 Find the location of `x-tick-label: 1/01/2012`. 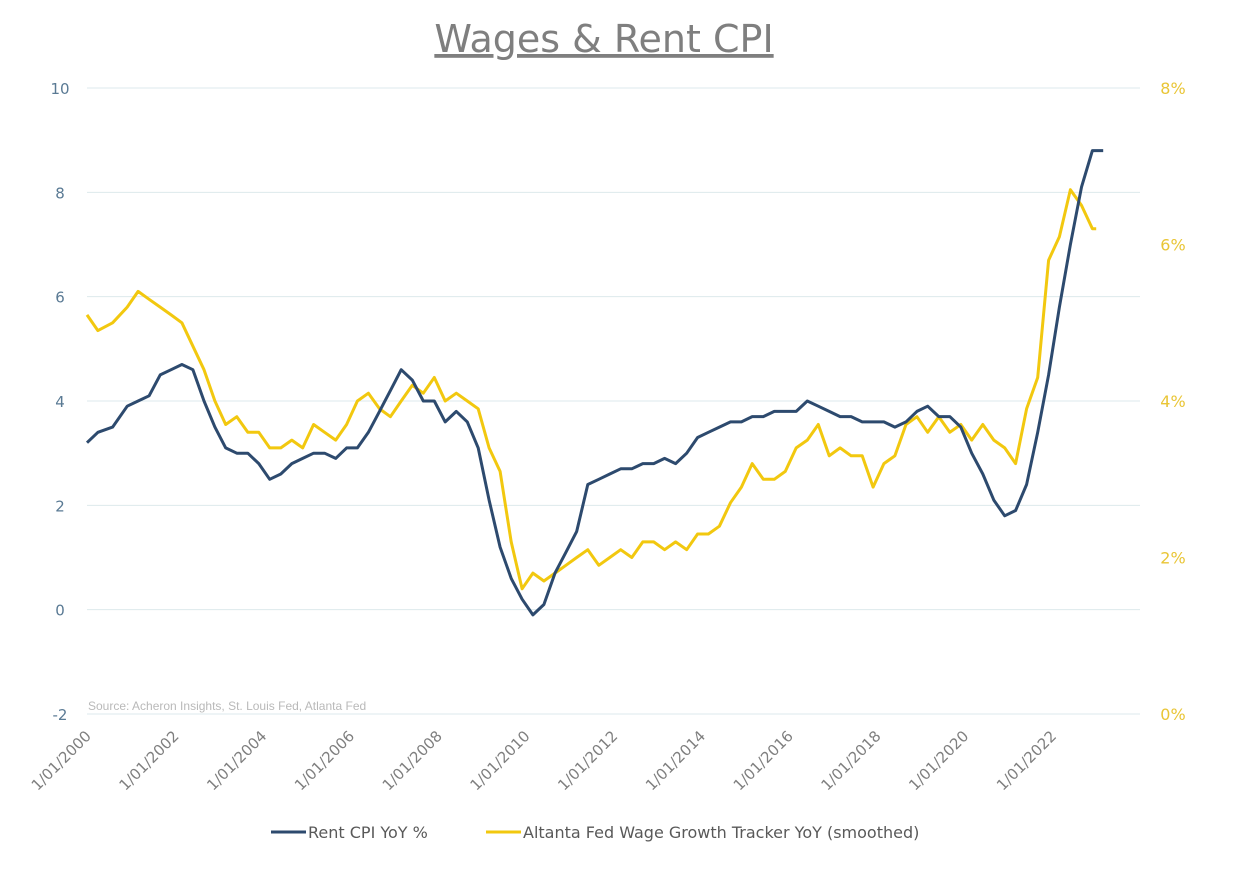

x-tick-label: 1/01/2012 is located at coordinates (587, 760).